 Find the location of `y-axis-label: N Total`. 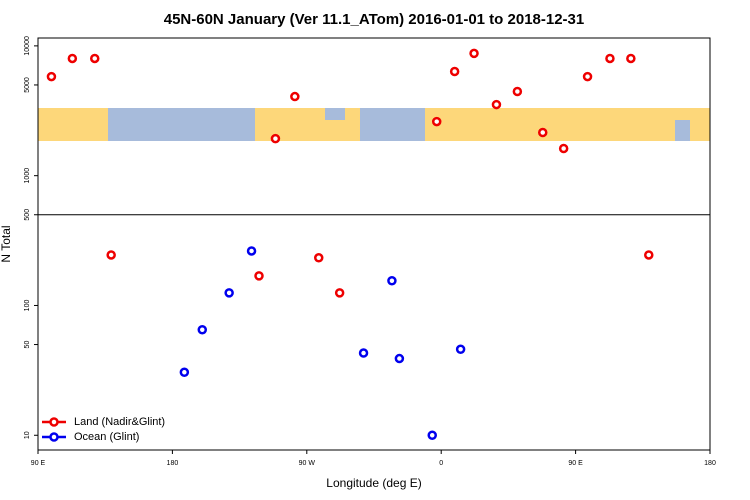

y-axis-label: N Total is located at coordinates (6, 243).